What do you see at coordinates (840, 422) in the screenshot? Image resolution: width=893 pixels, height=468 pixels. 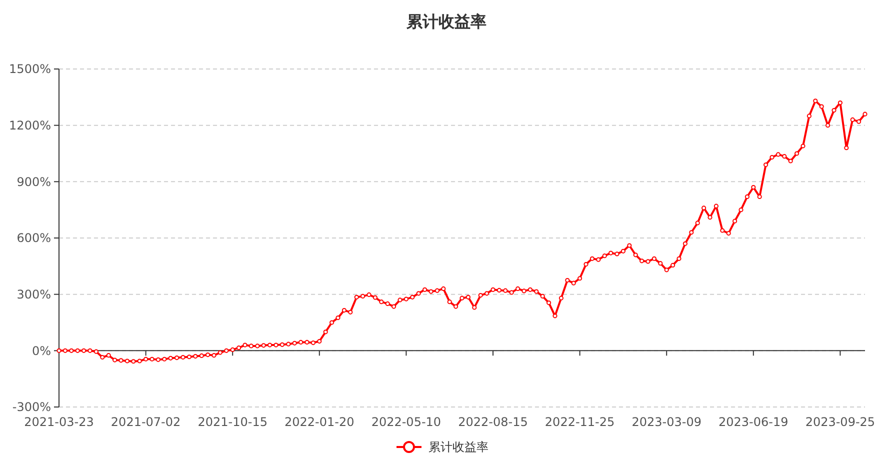 I see `x-tick-label: 2023-09-25` at bounding box center [840, 422].